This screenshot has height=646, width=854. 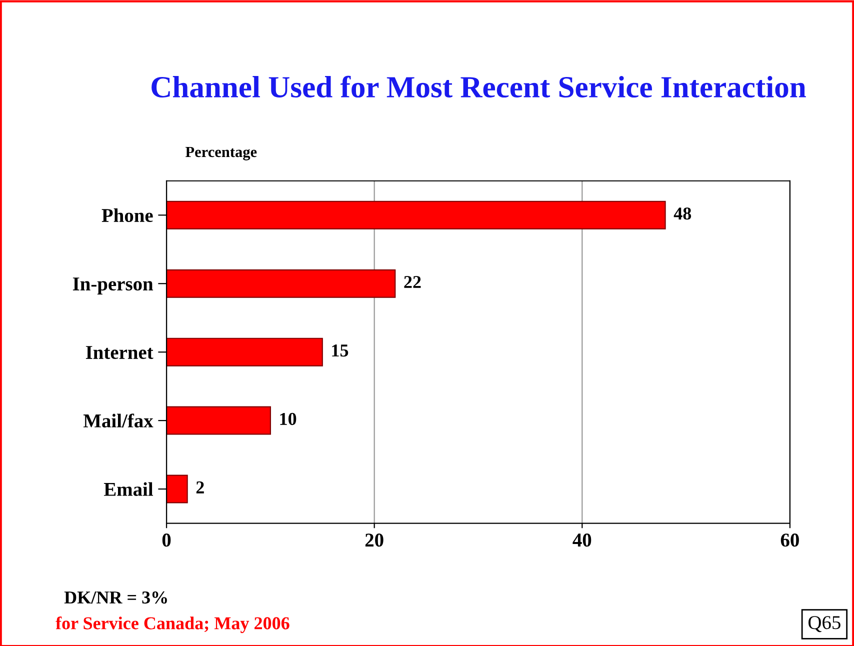 What do you see at coordinates (173, 625) in the screenshot?
I see `text: for Service Canada; May 2006` at bounding box center [173, 625].